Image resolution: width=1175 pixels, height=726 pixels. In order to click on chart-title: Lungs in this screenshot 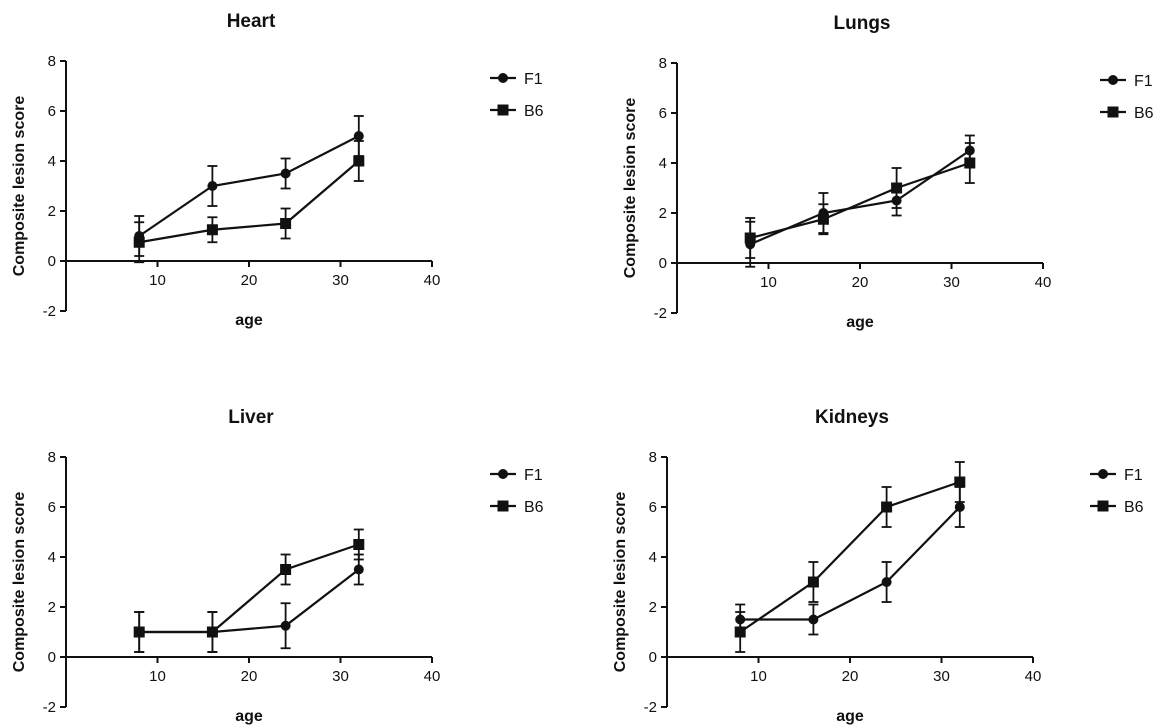, I will do `click(862, 23)`.